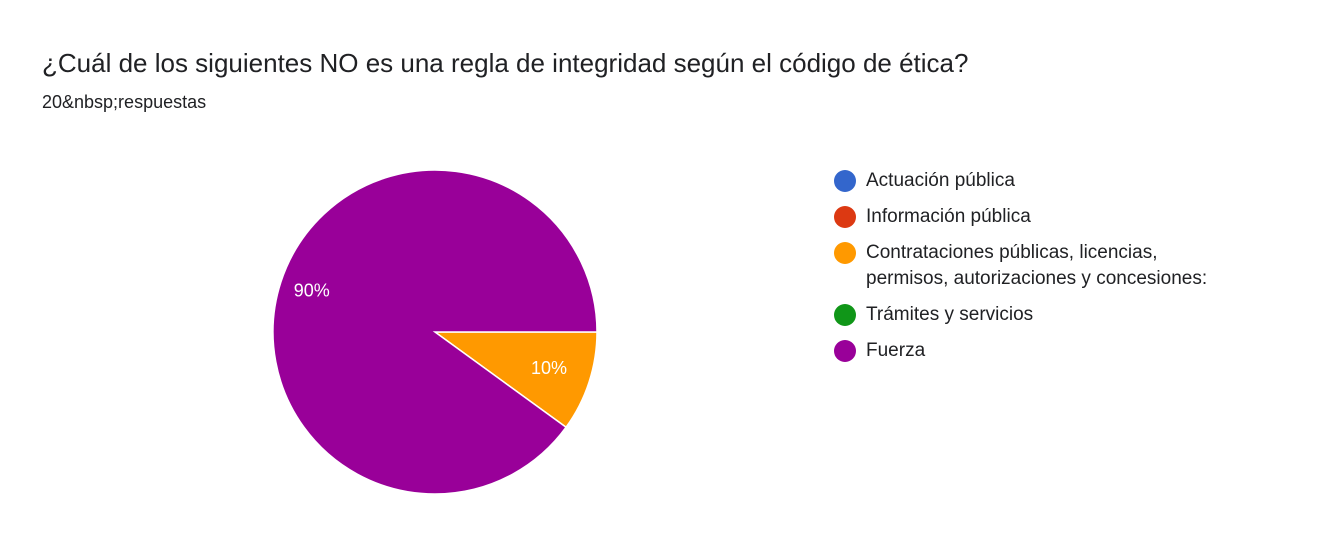  Describe the element at coordinates (312, 291) in the screenshot. I see `slice-label-4: 90%` at that location.